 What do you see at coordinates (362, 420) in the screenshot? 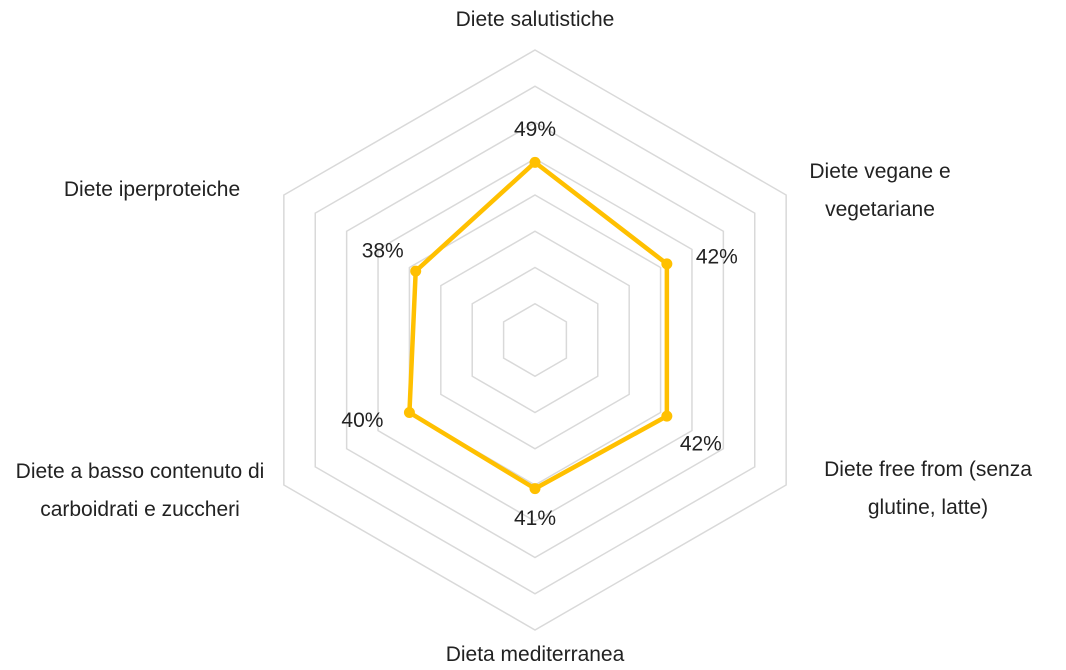
I see `data-label: 40%` at bounding box center [362, 420].